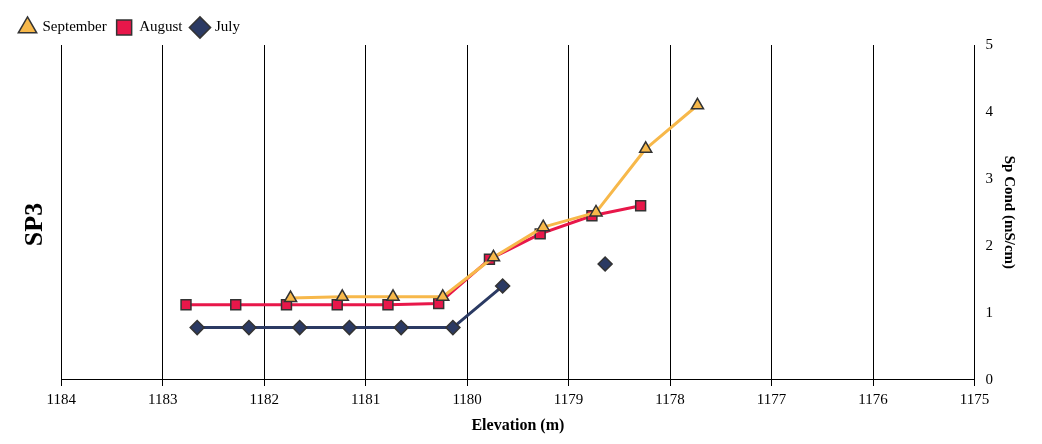 This screenshot has height=444, width=1042. I want to click on y-tick-label: 2, so click(989, 244).